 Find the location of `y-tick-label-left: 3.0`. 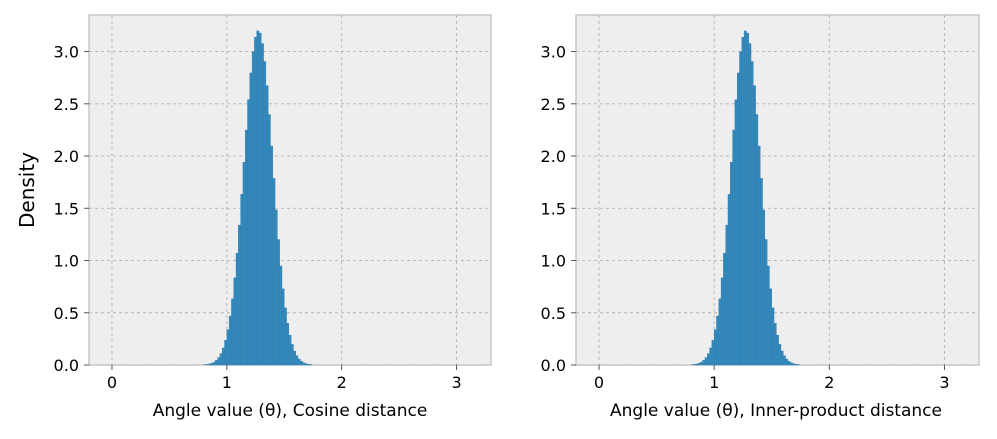

y-tick-label-left: 3.0 is located at coordinates (66, 52).